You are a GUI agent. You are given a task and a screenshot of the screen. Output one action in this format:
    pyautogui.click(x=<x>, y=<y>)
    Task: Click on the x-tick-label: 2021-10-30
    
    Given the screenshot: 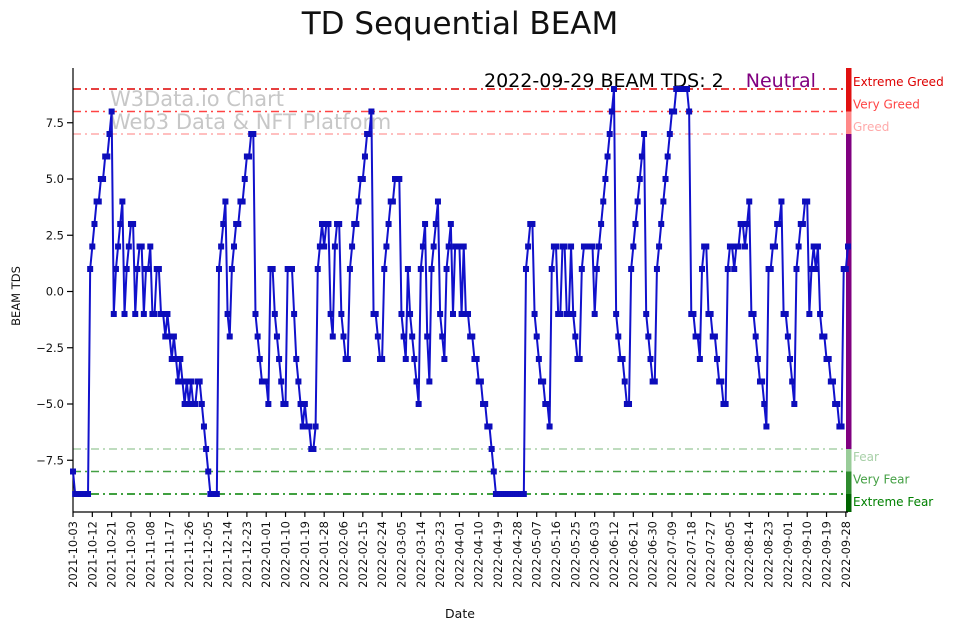 What is the action you would take?
    pyautogui.click(x=131, y=554)
    